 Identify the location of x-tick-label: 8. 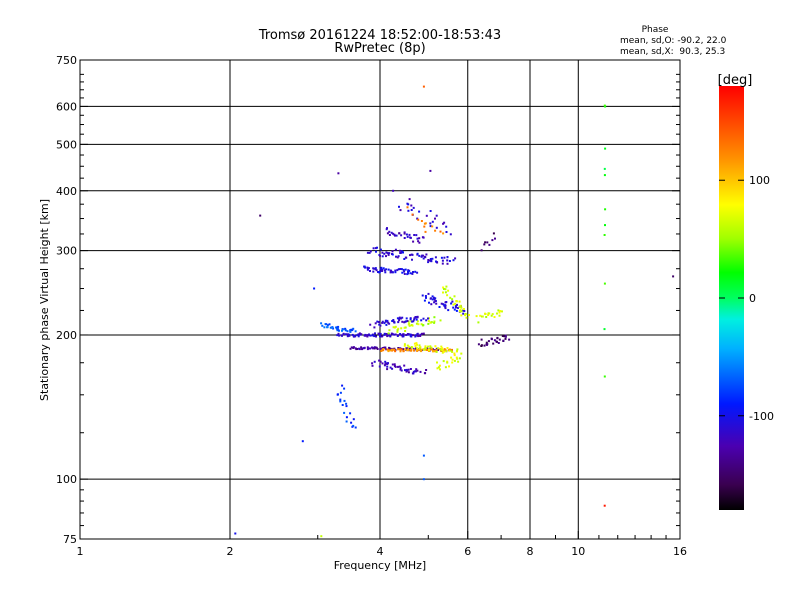
(530, 551).